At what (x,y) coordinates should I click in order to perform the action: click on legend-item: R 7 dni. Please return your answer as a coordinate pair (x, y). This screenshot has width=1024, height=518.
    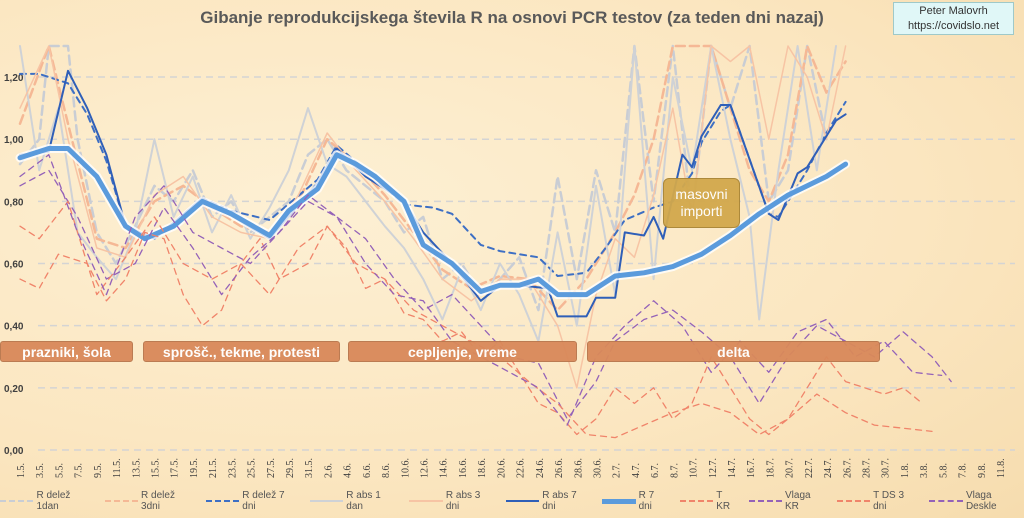
    Looking at the image, I should click on (636, 501).